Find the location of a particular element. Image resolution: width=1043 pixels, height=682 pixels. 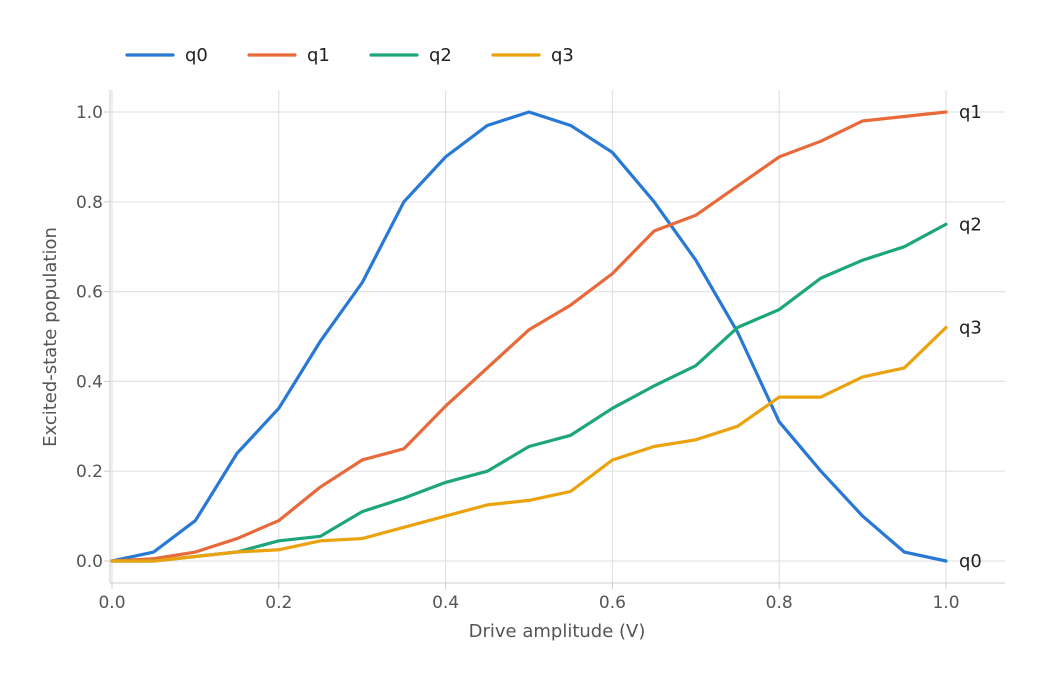

y-tick-label: 0.6 is located at coordinates (89, 293).